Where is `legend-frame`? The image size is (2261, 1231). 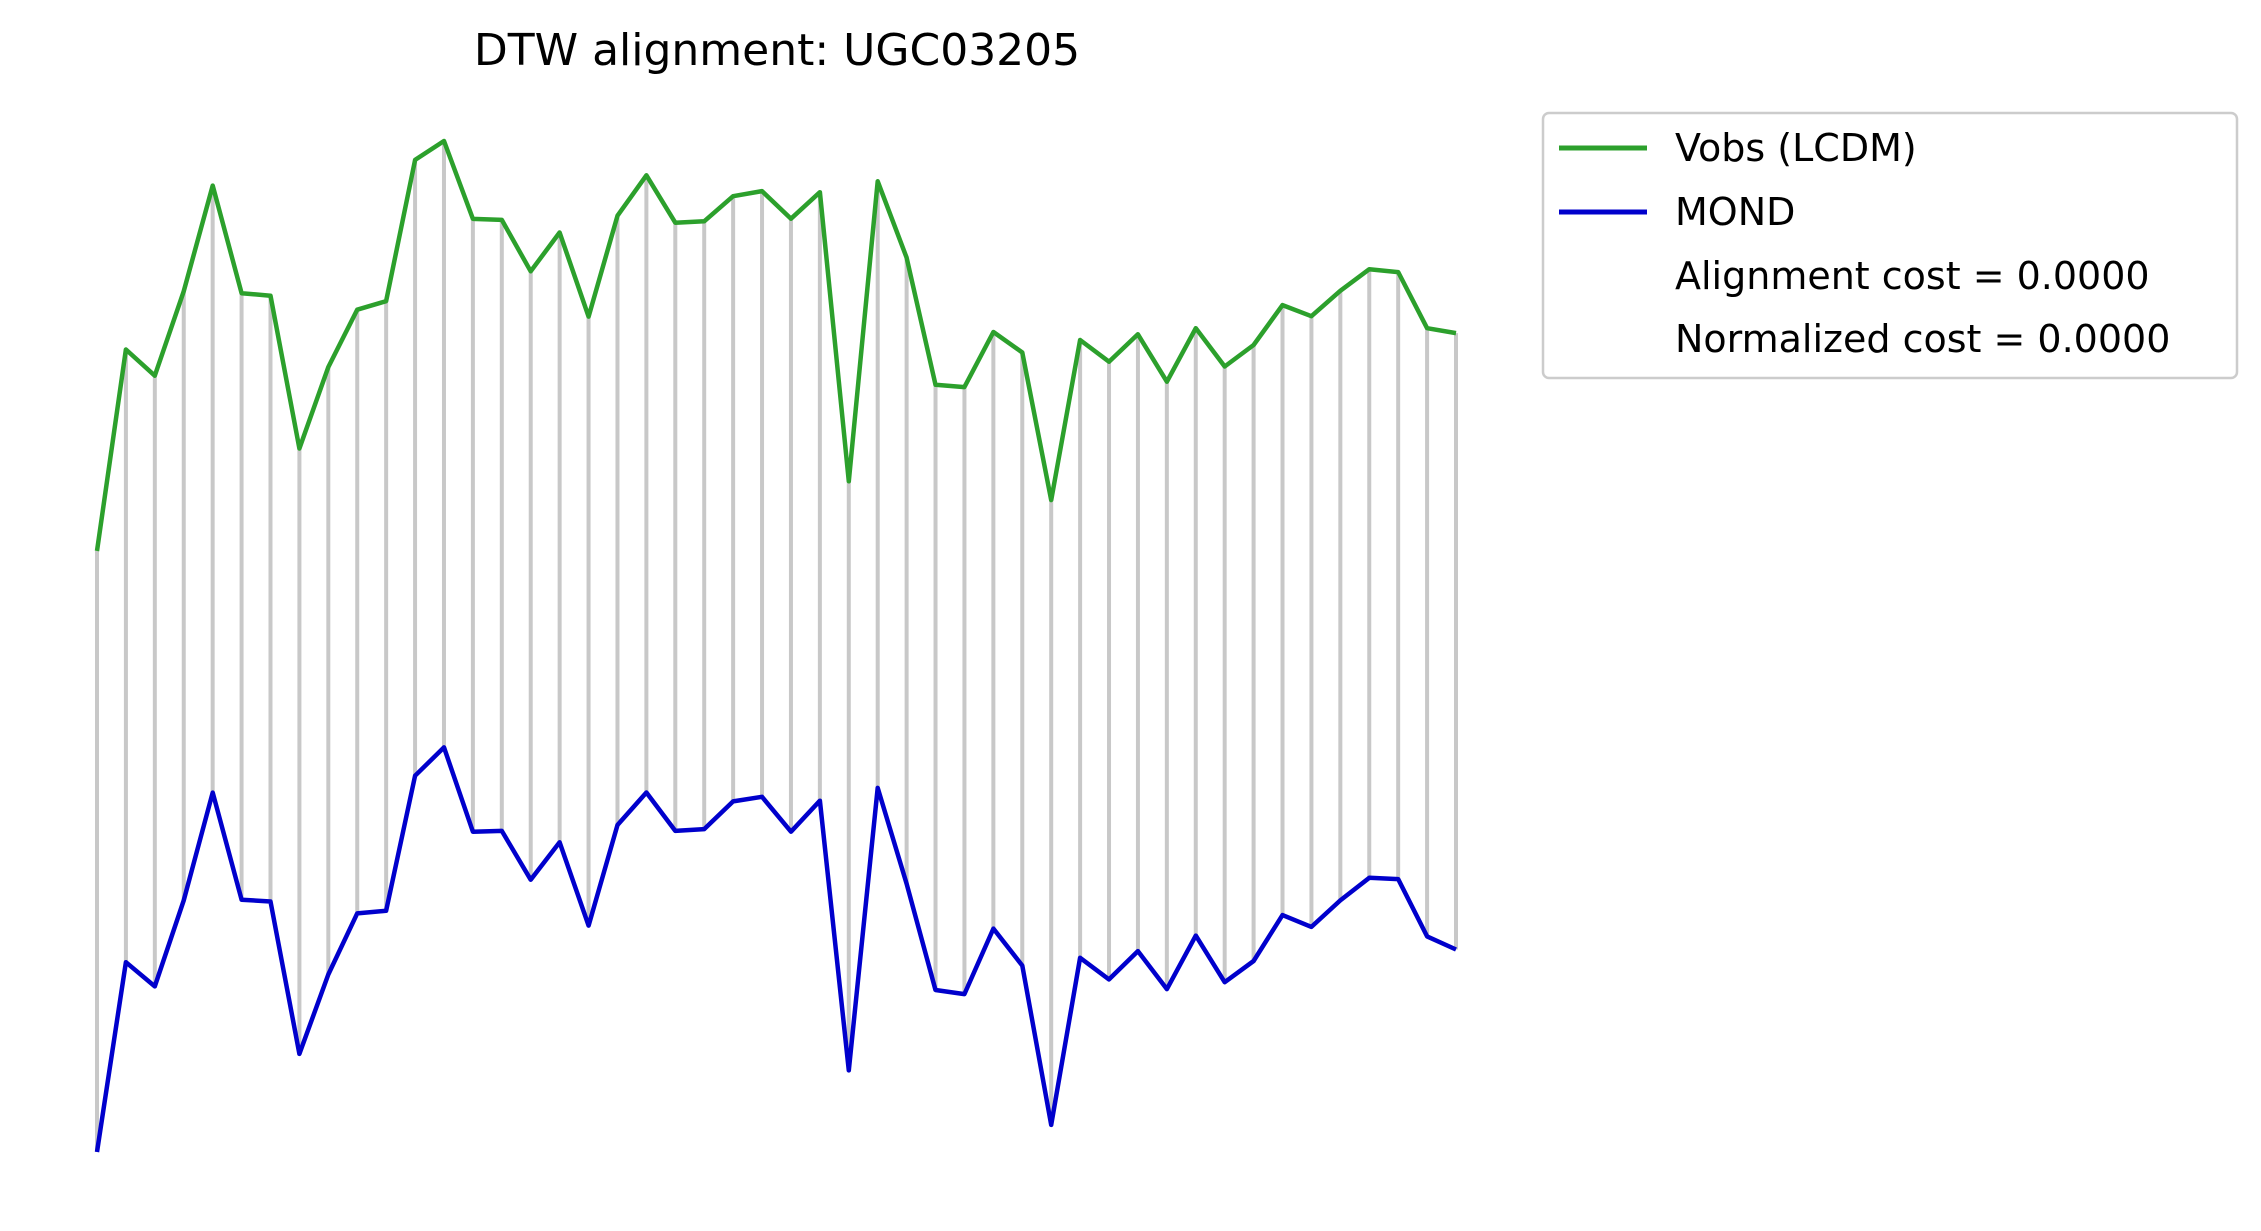
legend-frame is located at coordinates (1890, 245).